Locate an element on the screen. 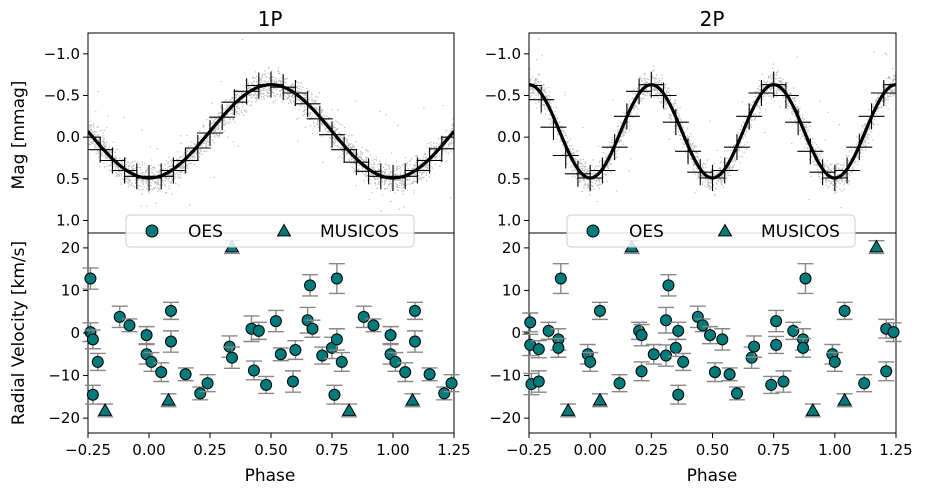 The width and height of the screenshot is (927, 495). legend-box is located at coordinates (270, 231).